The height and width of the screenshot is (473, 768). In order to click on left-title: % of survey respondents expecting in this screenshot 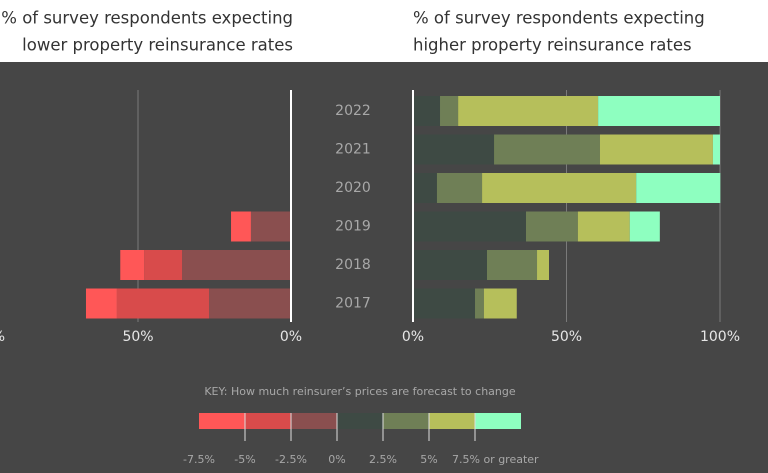, I will do `click(147, 18)`.